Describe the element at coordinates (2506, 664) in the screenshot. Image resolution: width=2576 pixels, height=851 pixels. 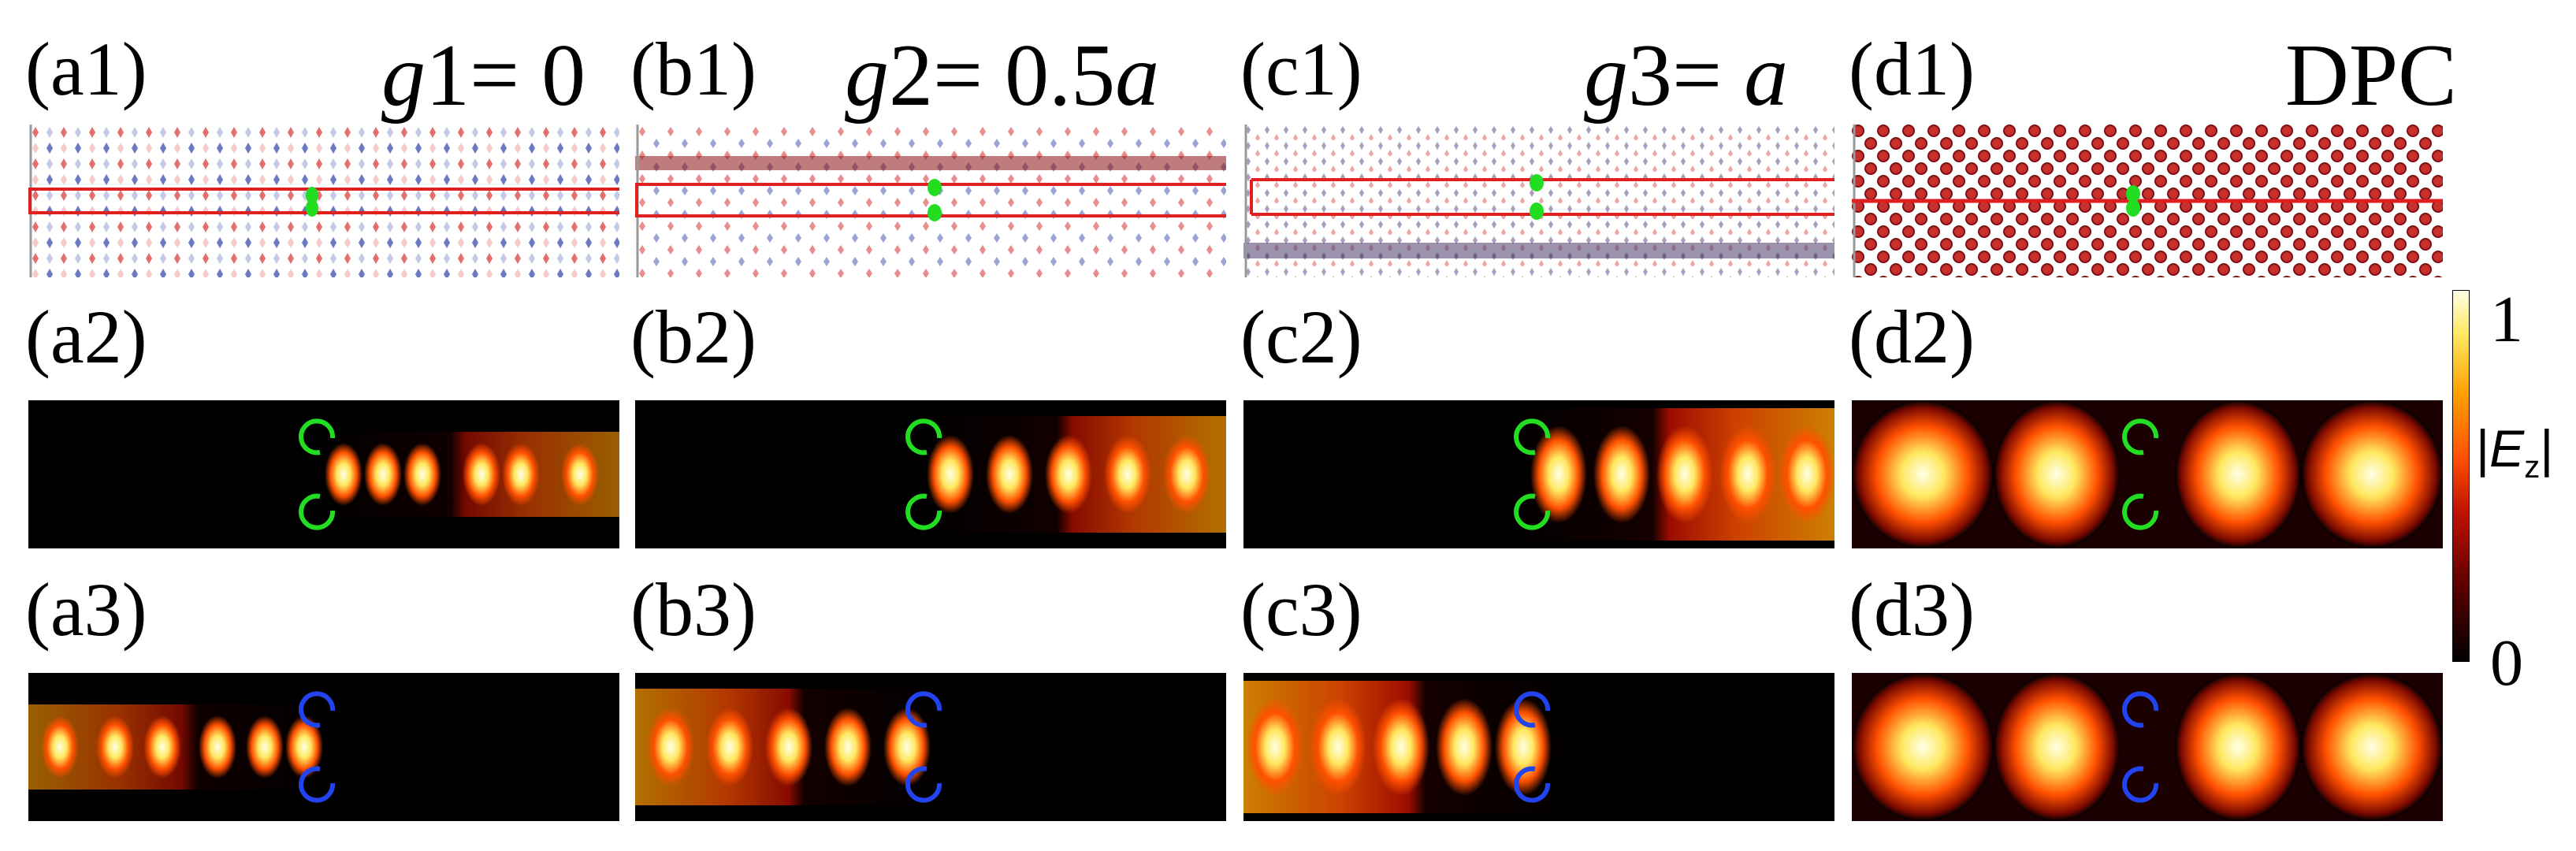
I see `colorbar-min: 0` at that location.